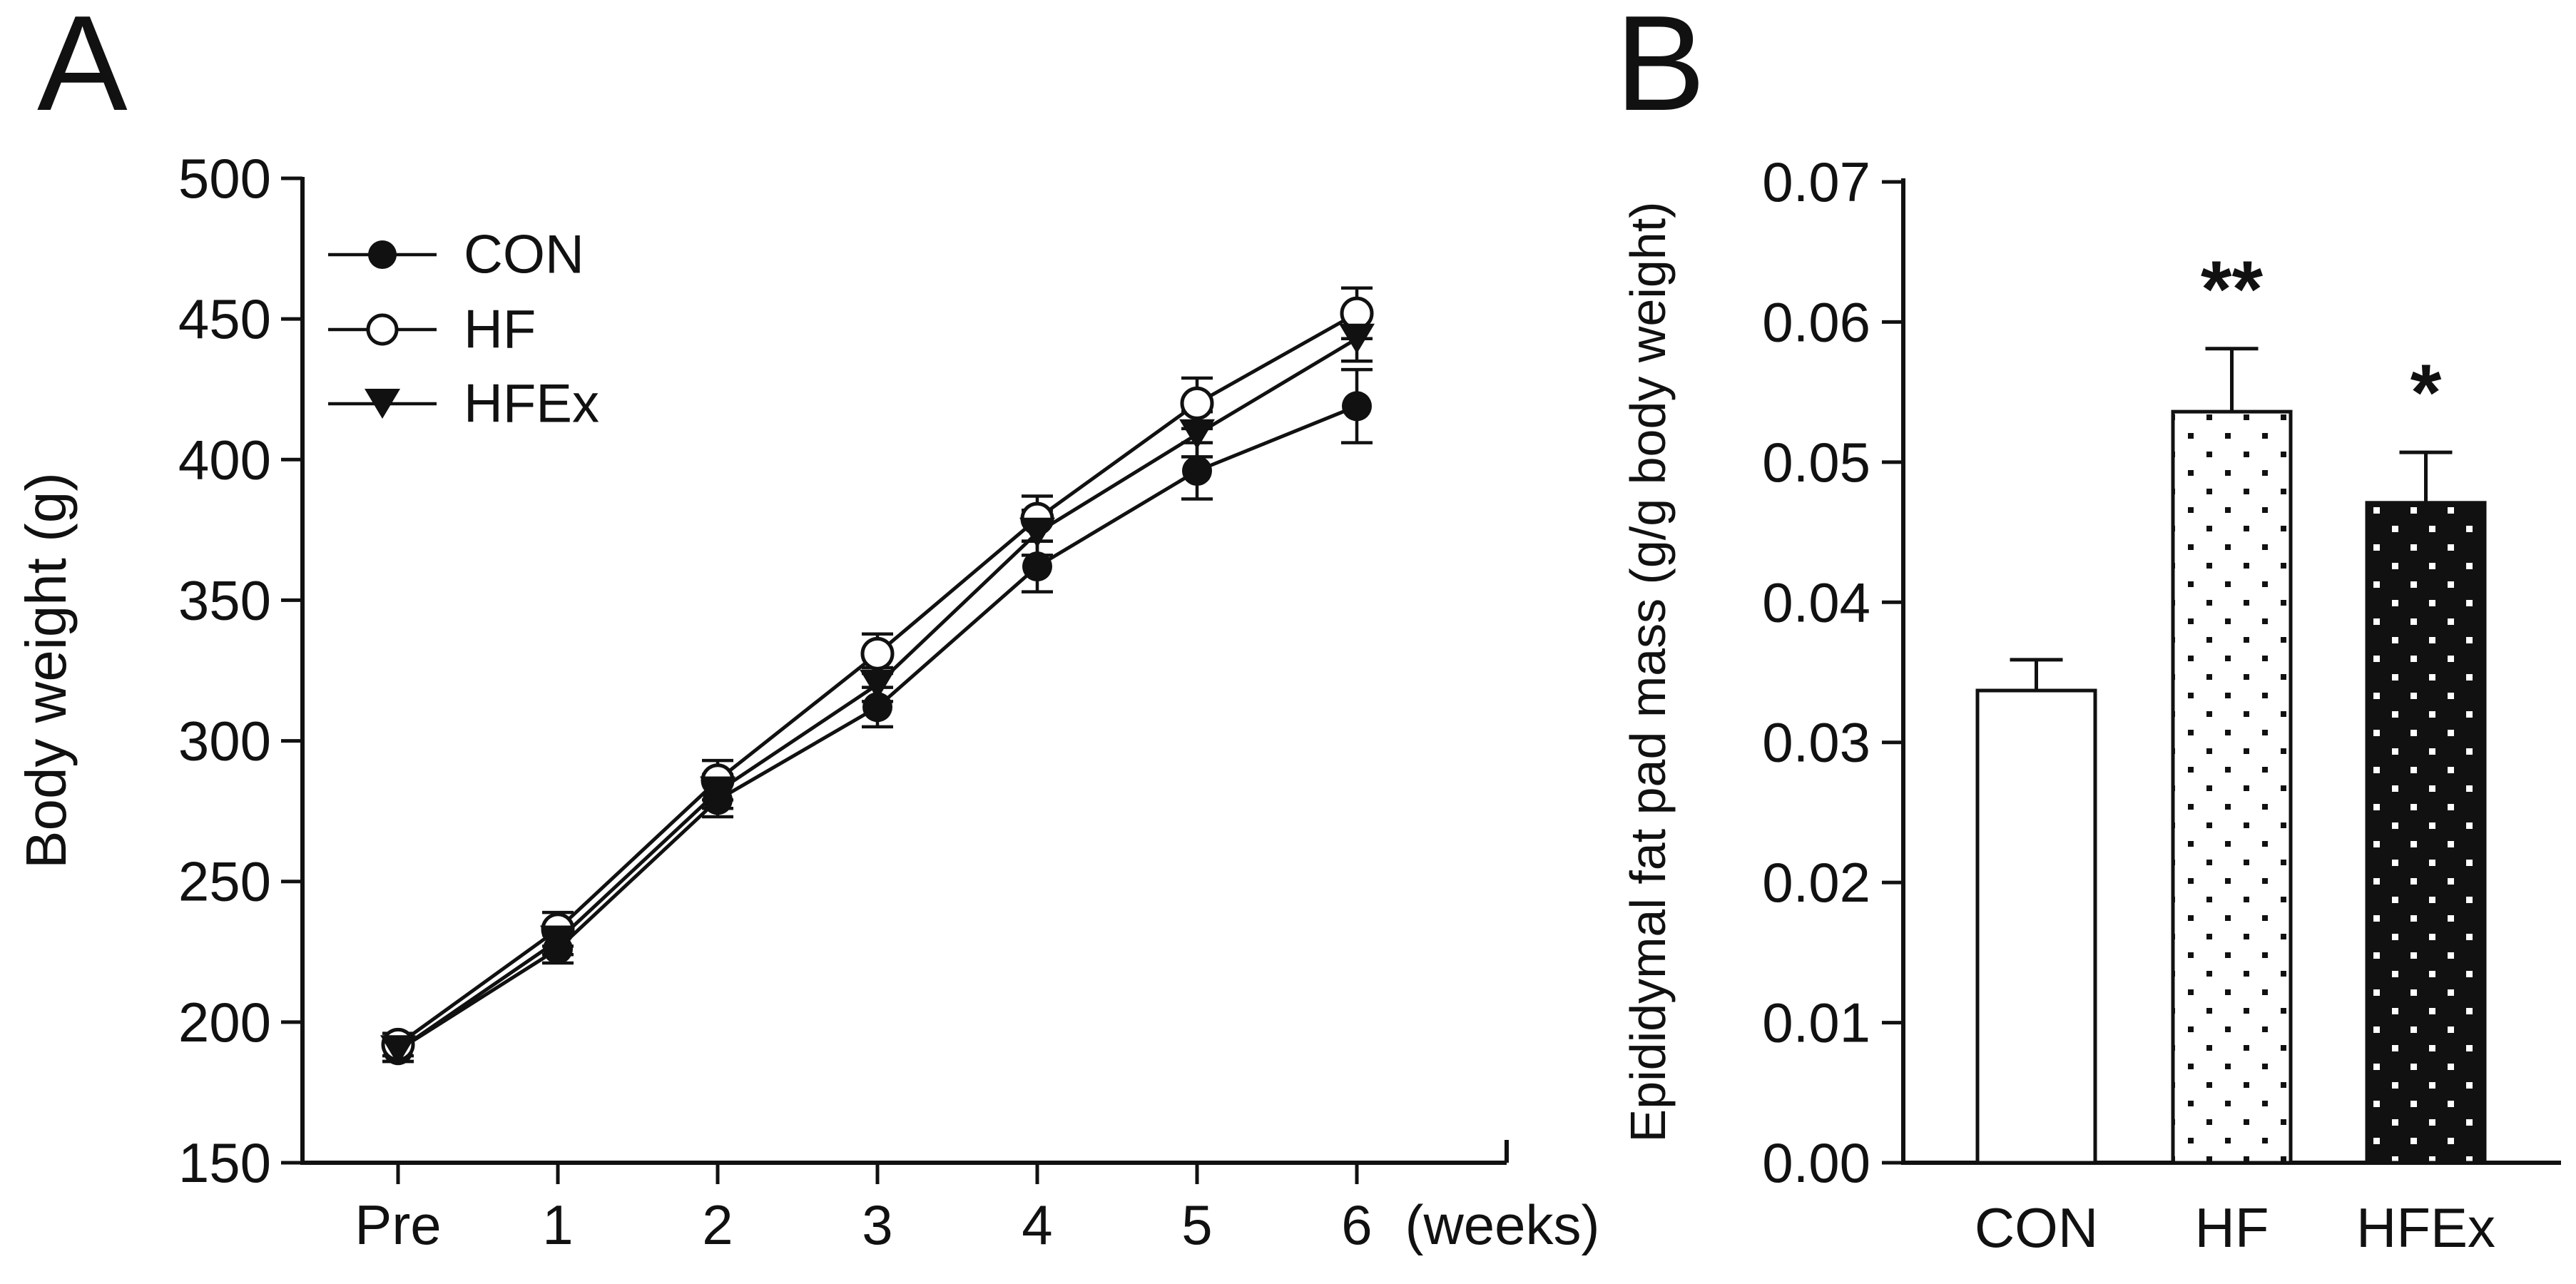 The width and height of the screenshot is (2576, 1284). What do you see at coordinates (224, 881) in the screenshot?
I see `svg-text: 250` at bounding box center [224, 881].